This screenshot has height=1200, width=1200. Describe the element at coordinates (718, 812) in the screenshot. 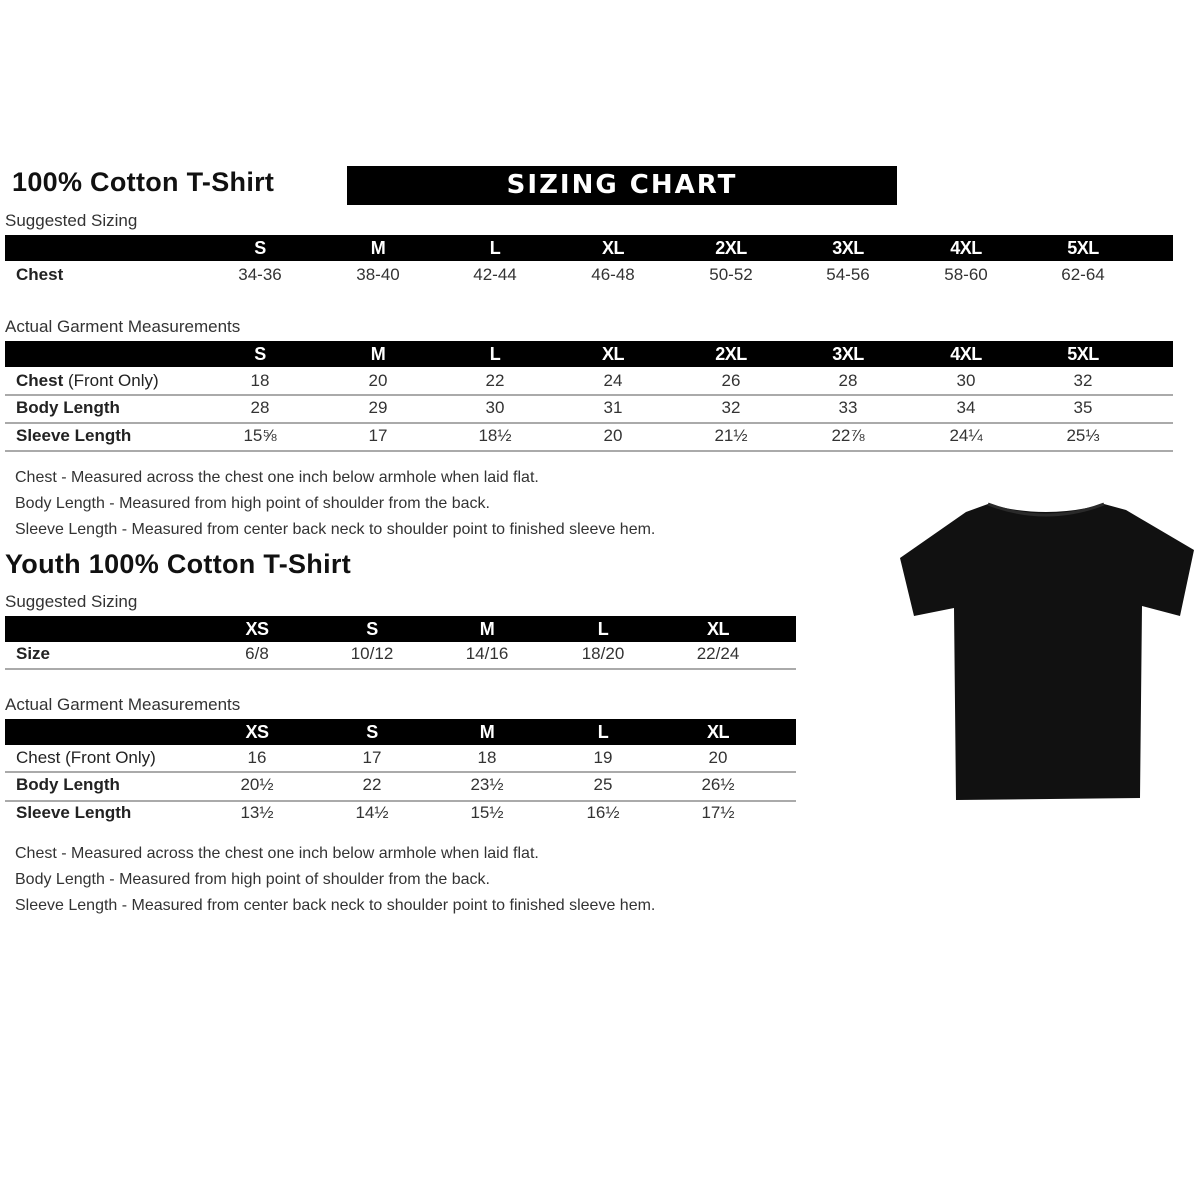

I see `table-cell: 17½` at that location.